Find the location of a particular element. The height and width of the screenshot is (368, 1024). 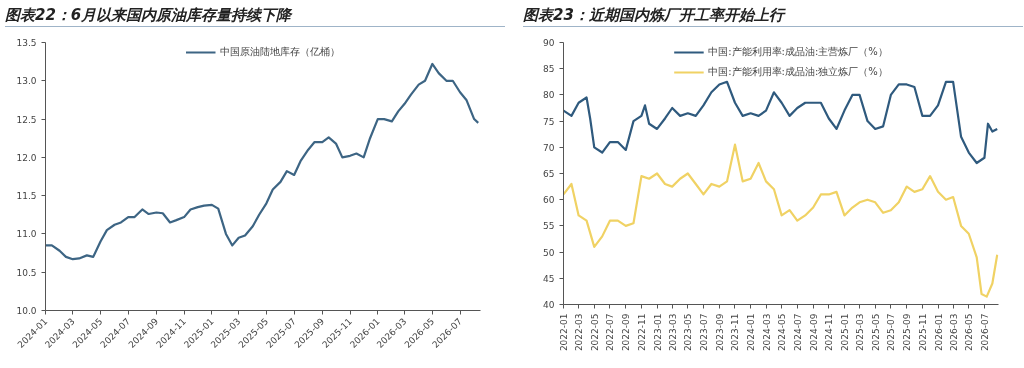

y-tick-label: 70 is located at coordinates (549, 147).